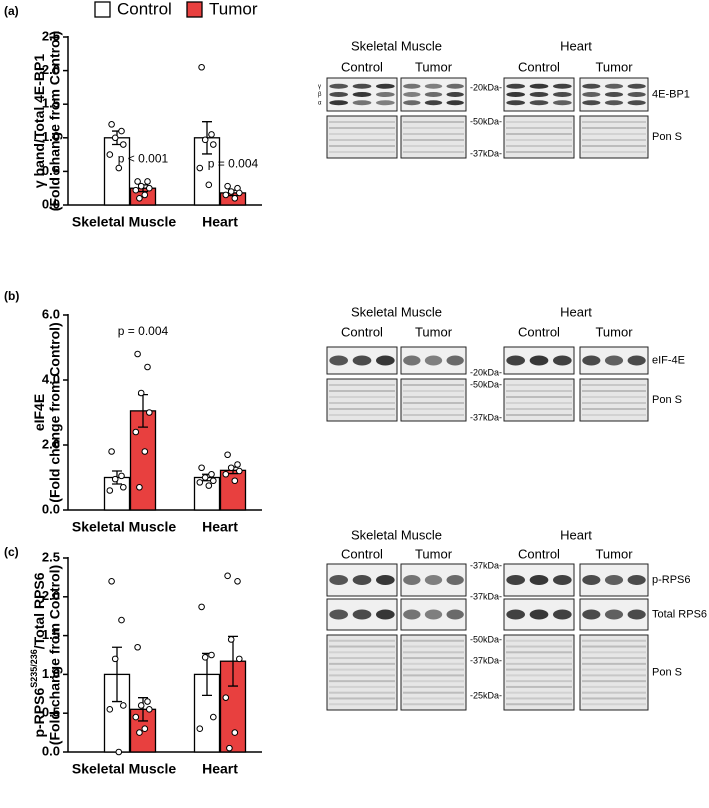 The image size is (709, 808). Describe the element at coordinates (143, 709) in the screenshot. I see `error-bar` at that location.